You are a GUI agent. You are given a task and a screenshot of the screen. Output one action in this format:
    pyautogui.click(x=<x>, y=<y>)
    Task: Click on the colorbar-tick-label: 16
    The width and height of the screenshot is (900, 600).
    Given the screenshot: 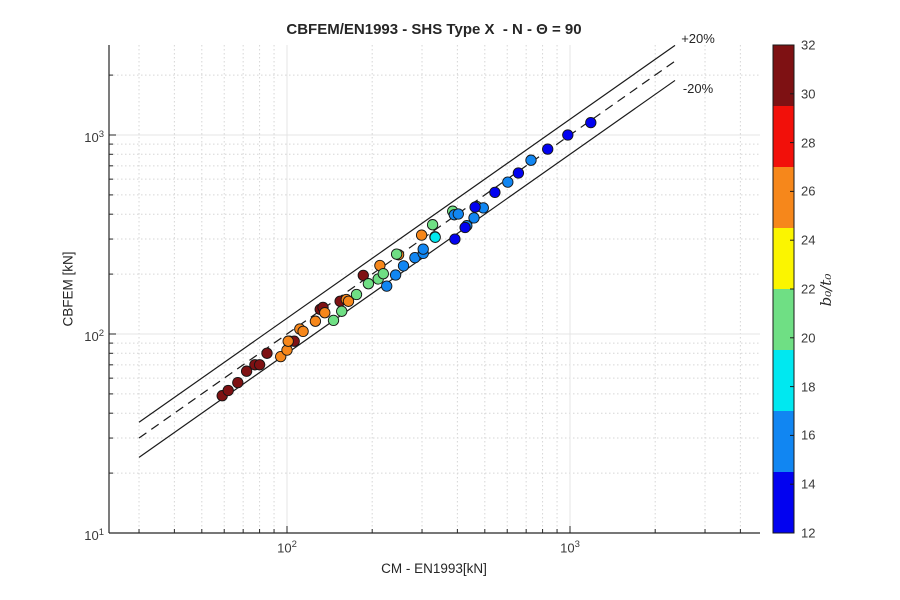 What is the action you would take?
    pyautogui.click(x=808, y=435)
    